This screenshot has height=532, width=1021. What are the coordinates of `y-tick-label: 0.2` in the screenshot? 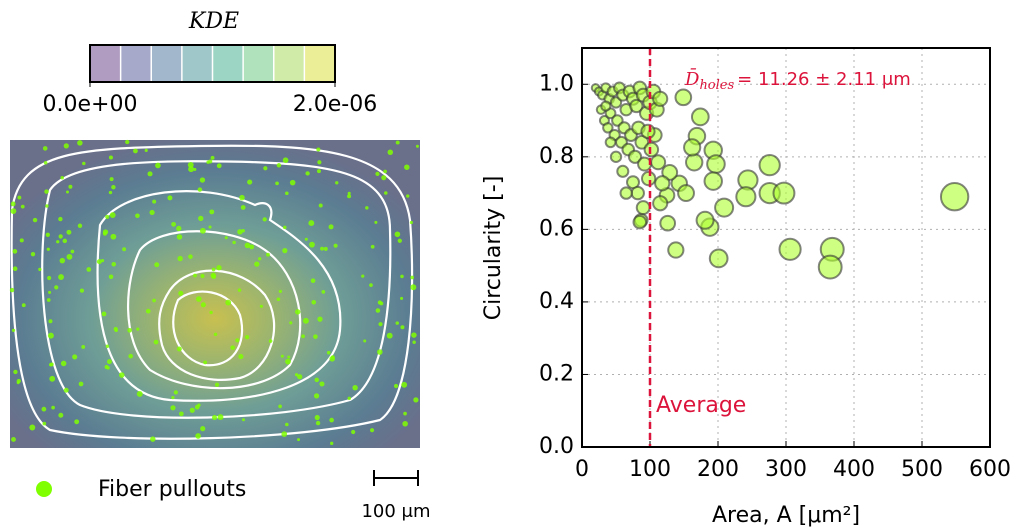 It's located at (556, 373).